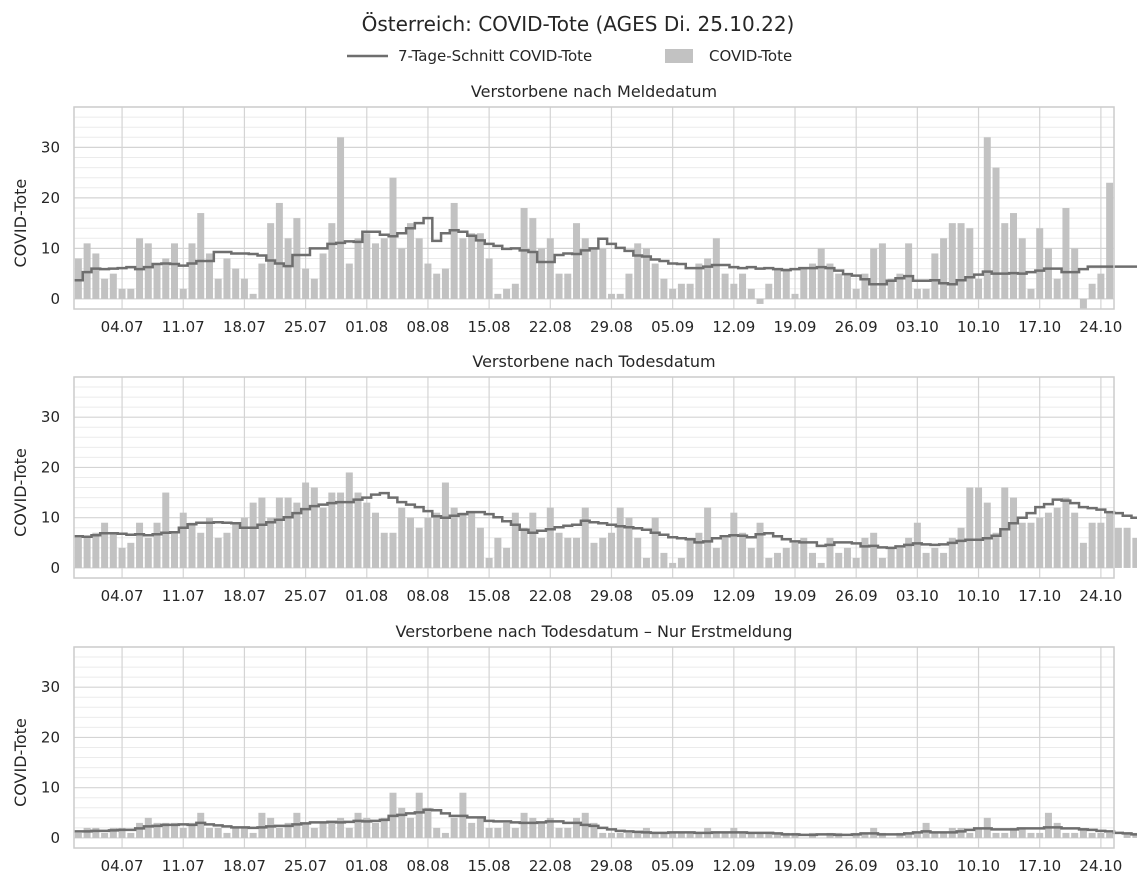  What do you see at coordinates (569, 56) in the screenshot?
I see `legend: 7-Tage-Schnitt COVID-Tote COVID-Tote` at bounding box center [569, 56].